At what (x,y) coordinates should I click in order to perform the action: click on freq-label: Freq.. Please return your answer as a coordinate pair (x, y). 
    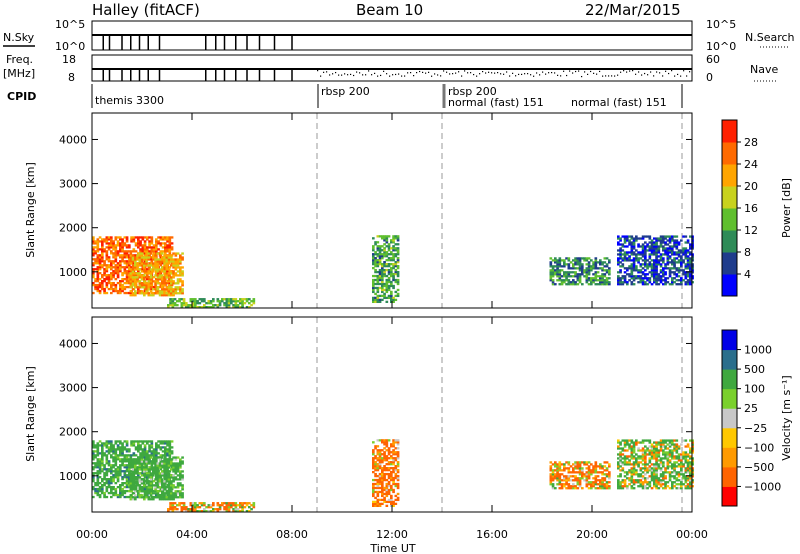
    Looking at the image, I should click on (19, 59).